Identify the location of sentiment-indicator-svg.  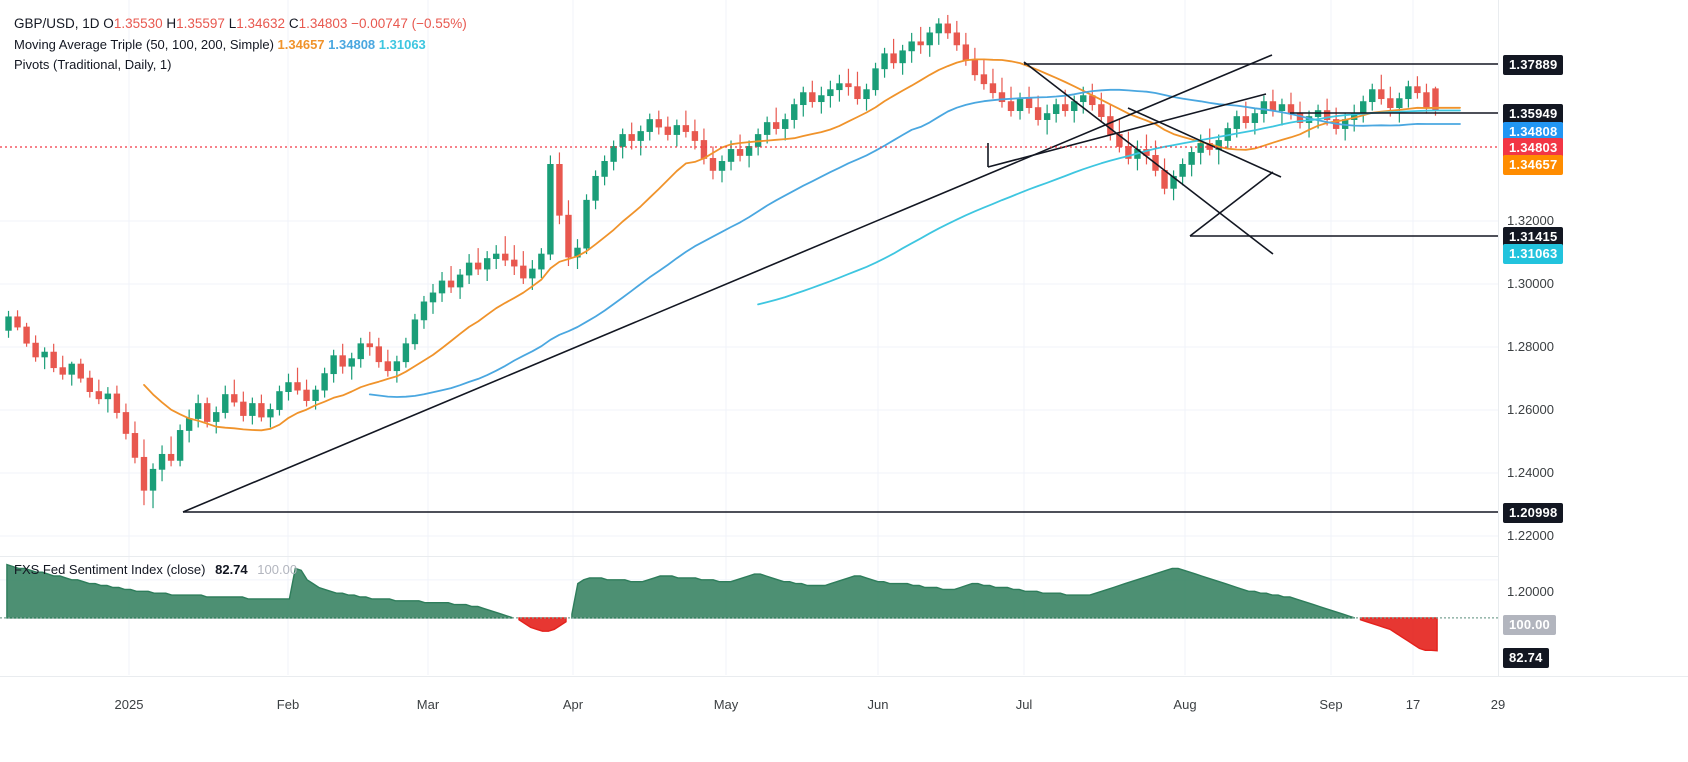
(749, 616).